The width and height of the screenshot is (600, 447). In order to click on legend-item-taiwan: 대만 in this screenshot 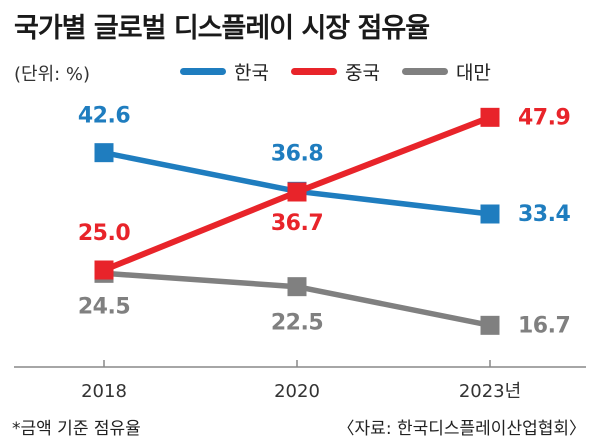, I will do `click(446, 71)`.